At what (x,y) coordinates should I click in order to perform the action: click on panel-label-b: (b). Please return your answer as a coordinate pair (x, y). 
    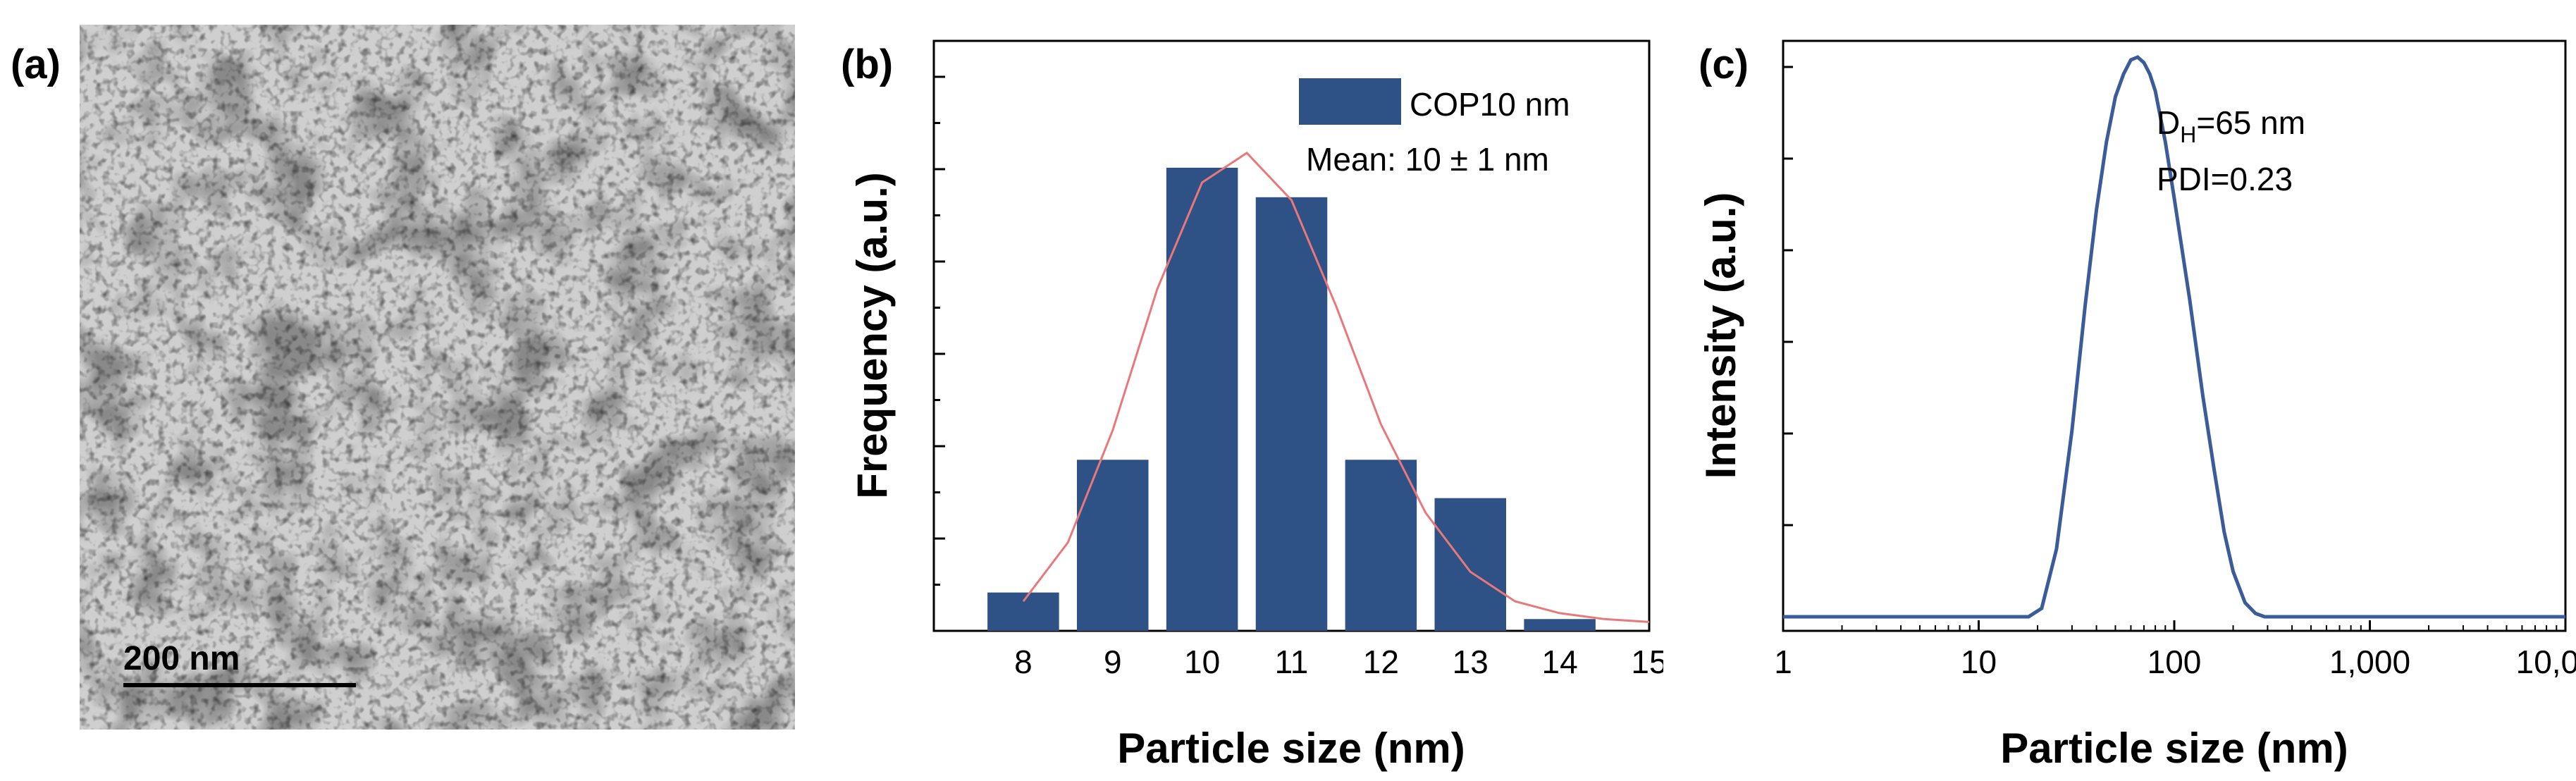
    Looking at the image, I should click on (867, 64).